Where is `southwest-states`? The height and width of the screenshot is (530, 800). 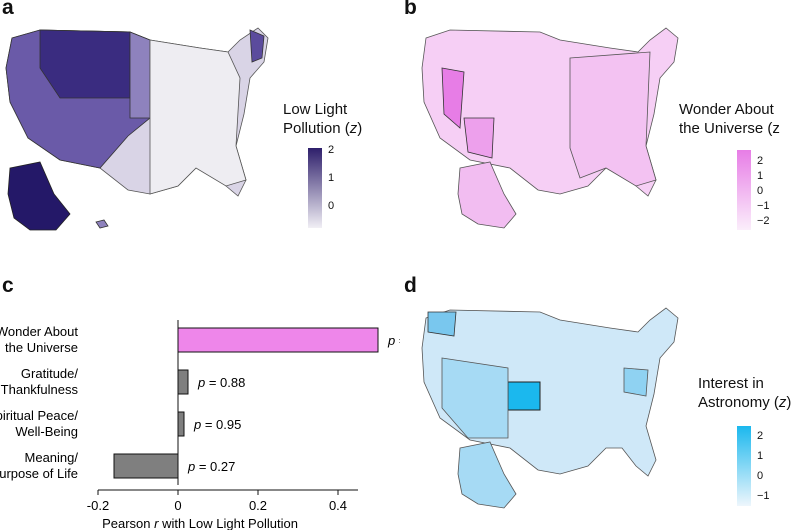 southwest-states is located at coordinates (475, 398).